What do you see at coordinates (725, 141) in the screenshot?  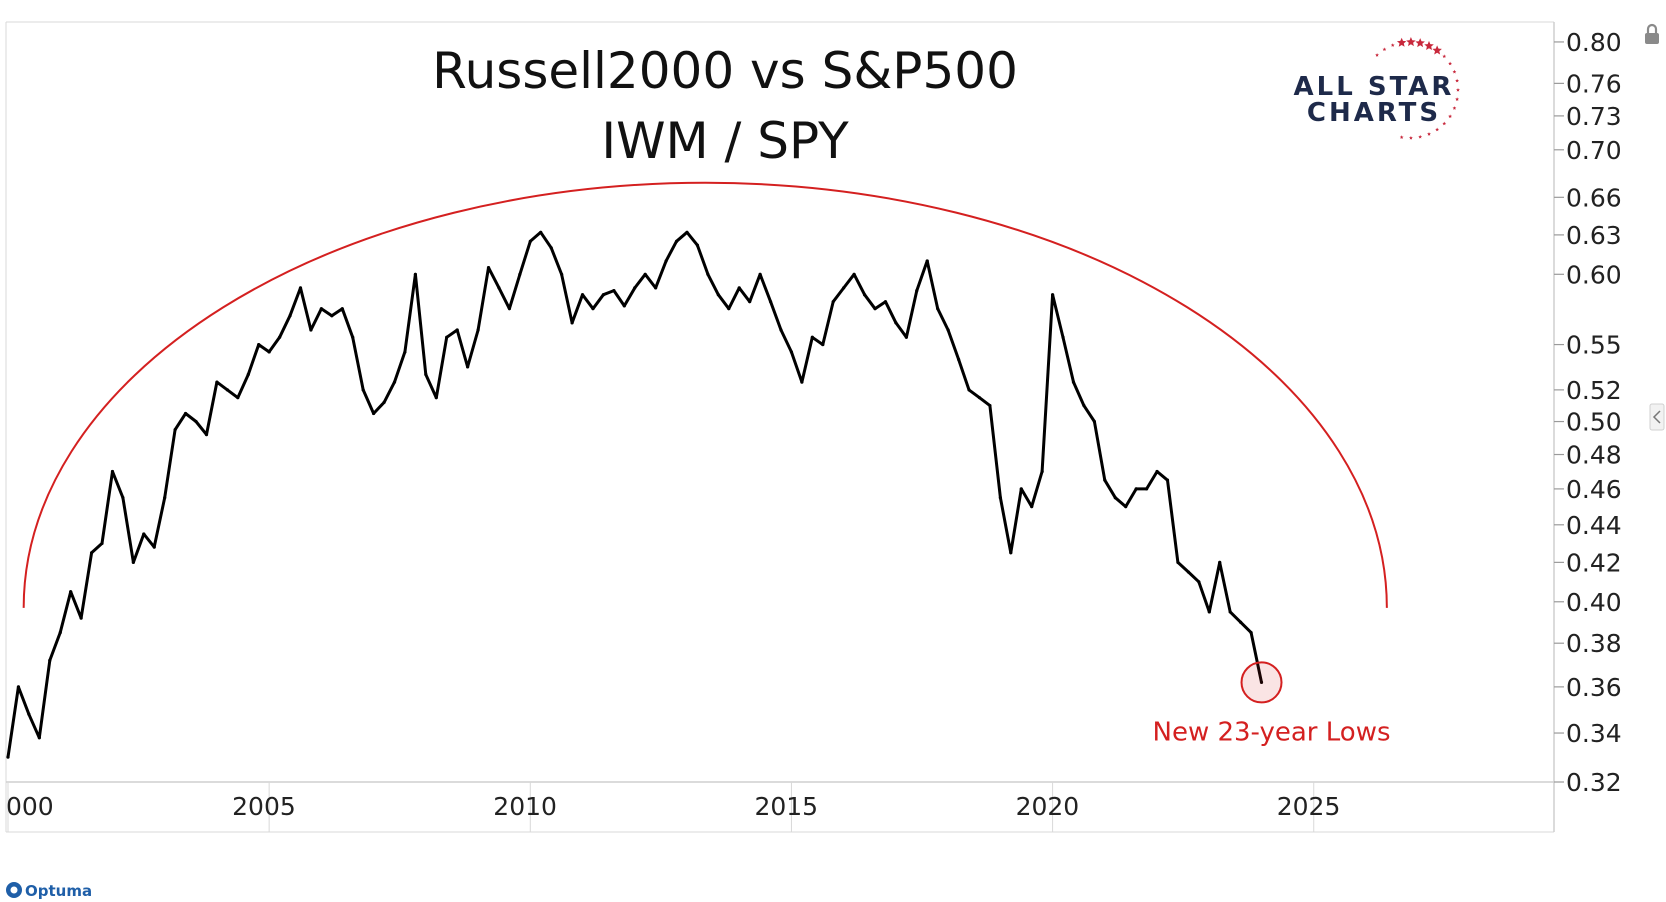 I see `chart-subtitle: IWM / SPY` at bounding box center [725, 141].